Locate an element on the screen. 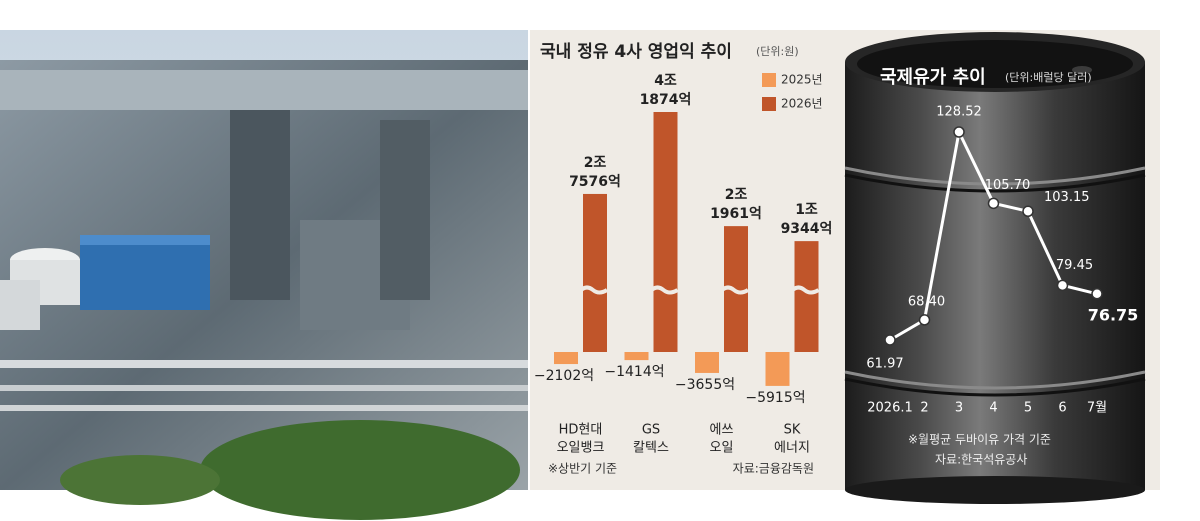 The image size is (1200, 521). value-label: 79.45 is located at coordinates (1074, 265).